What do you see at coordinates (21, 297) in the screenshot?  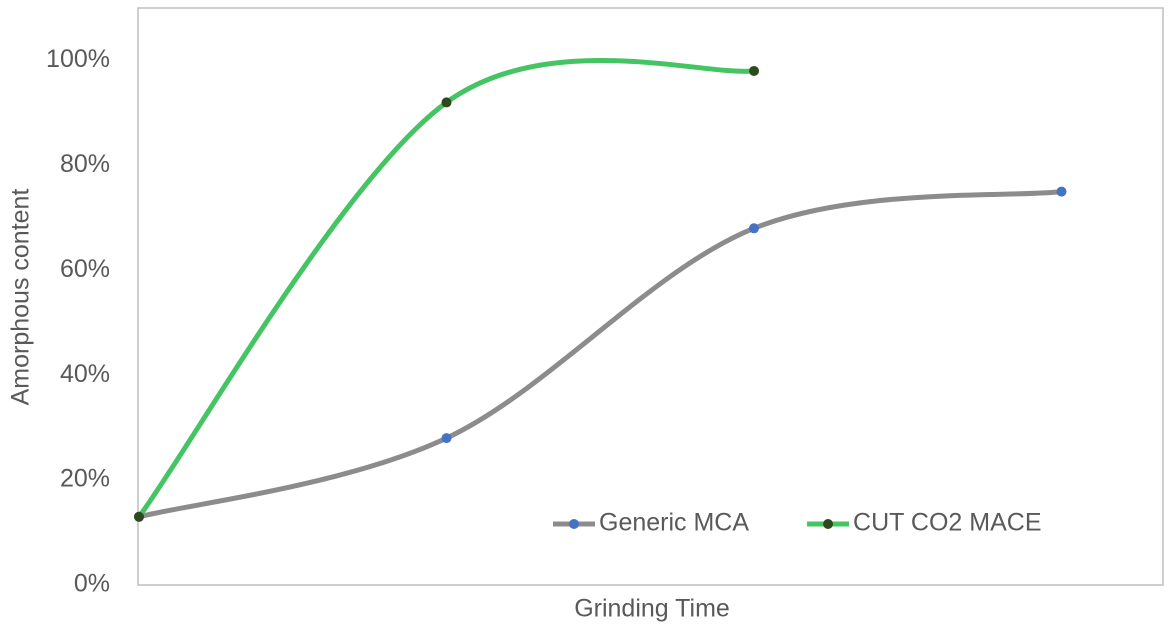 I see `y-axis-label: Amorphous content` at bounding box center [21, 297].